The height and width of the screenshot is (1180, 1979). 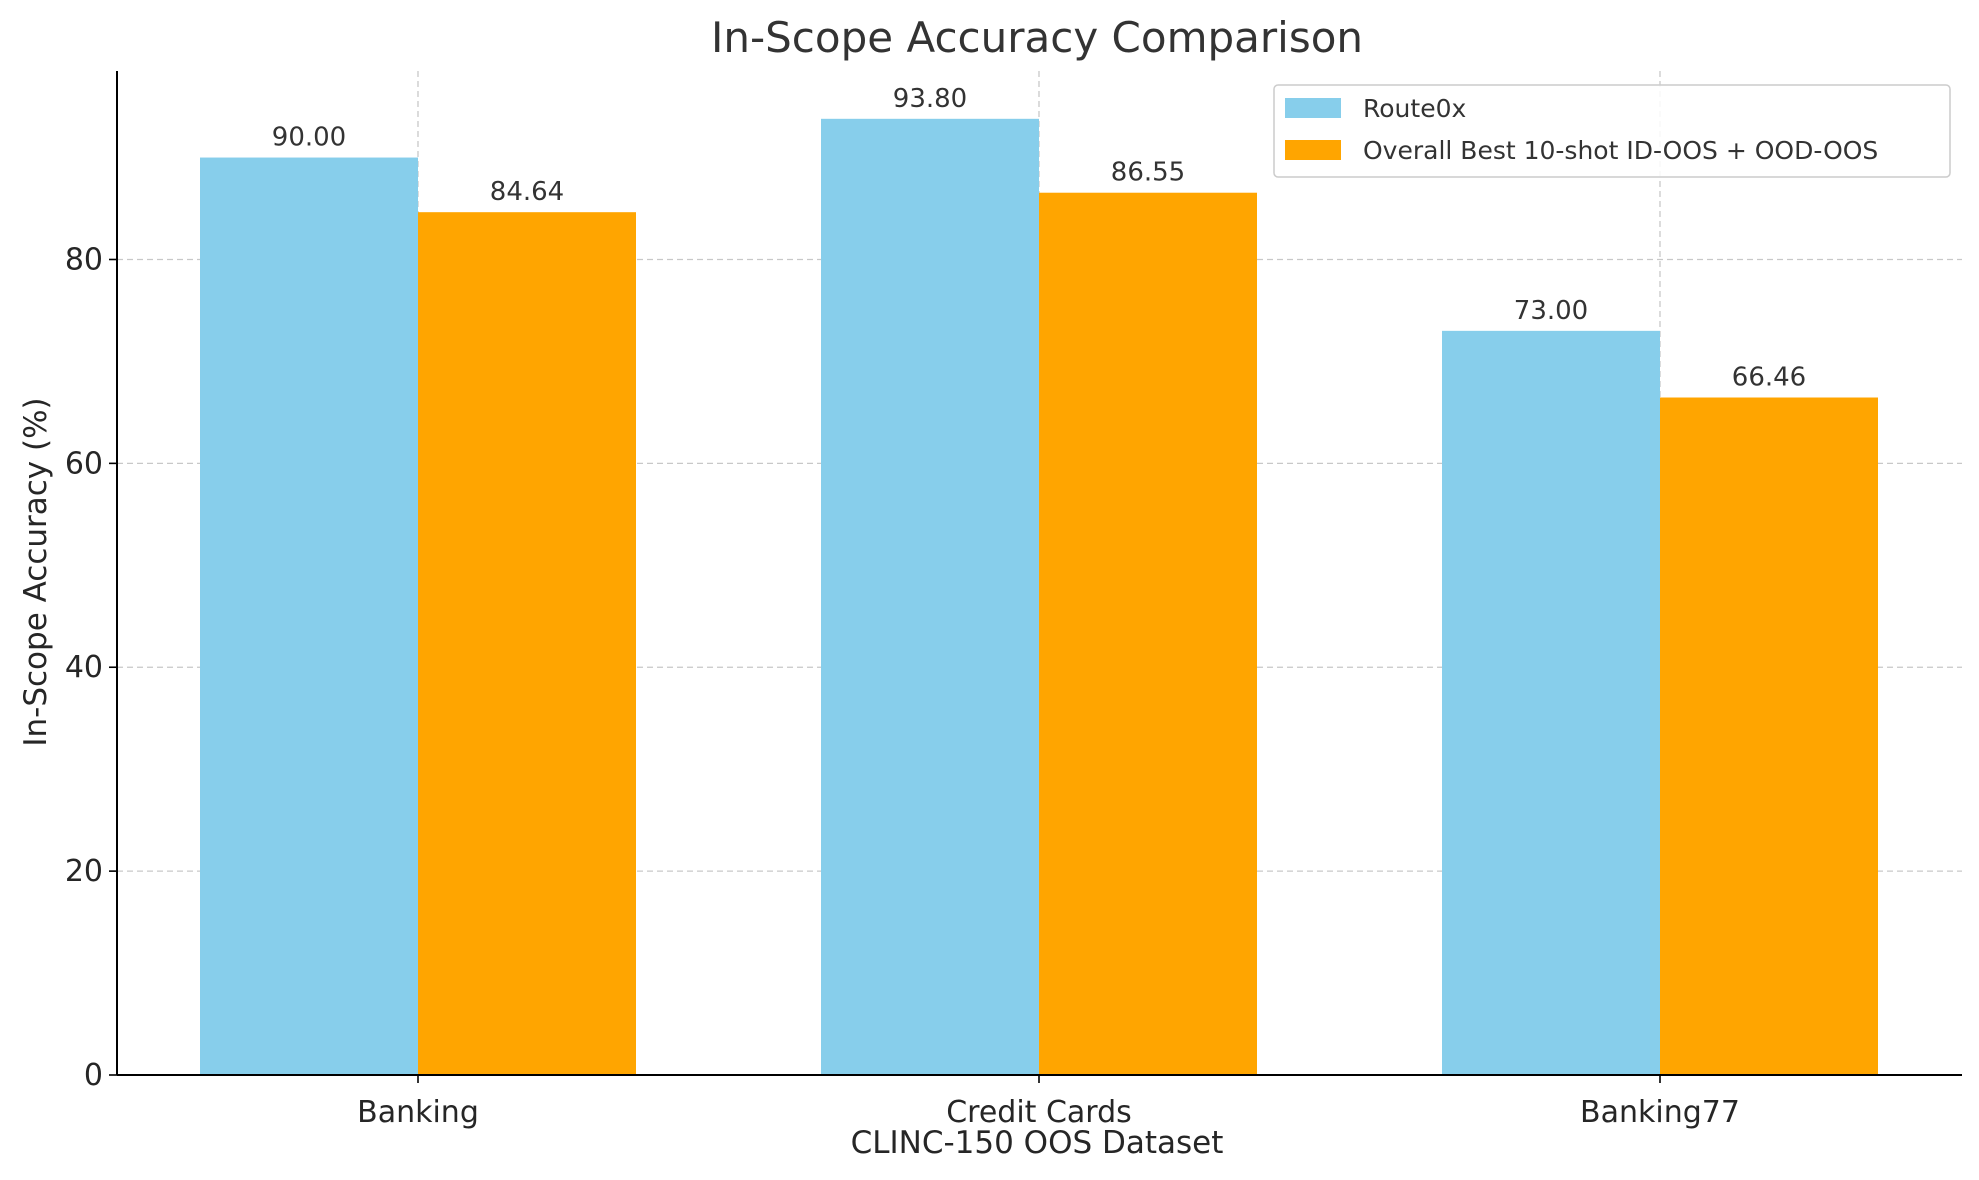 What do you see at coordinates (84, 667) in the screenshot?
I see `y-tick-label: 40` at bounding box center [84, 667].